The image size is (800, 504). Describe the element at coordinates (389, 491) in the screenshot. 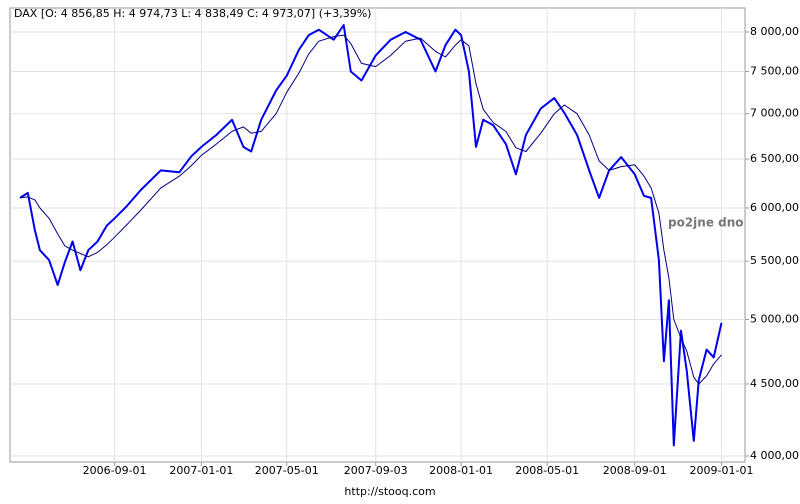

I see `footer: http://stooq.com` at that location.